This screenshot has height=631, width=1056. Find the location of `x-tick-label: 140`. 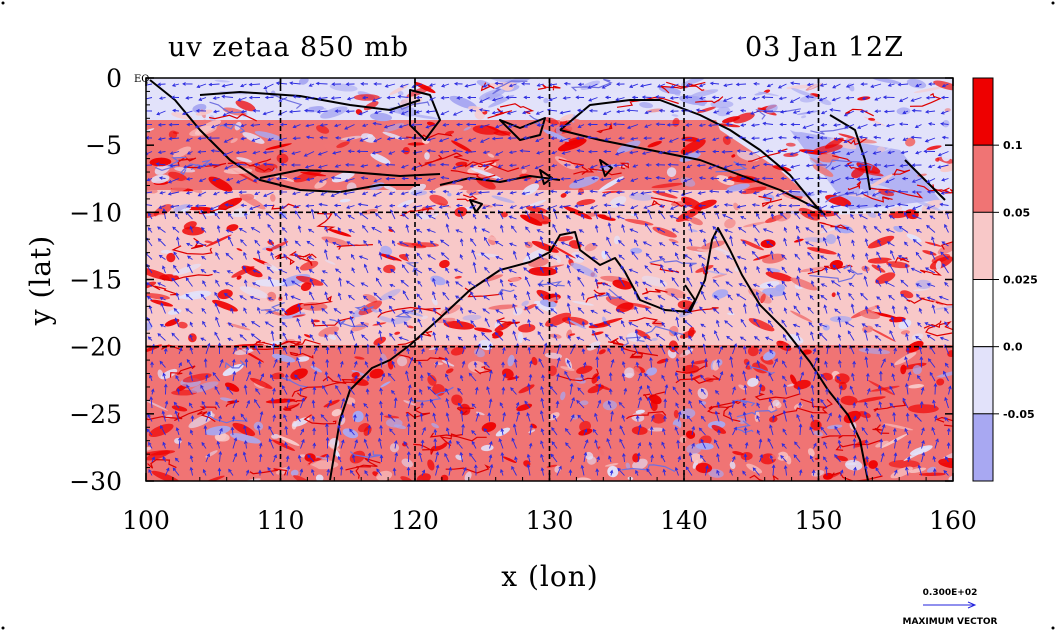

x-tick-label: 140 is located at coordinates (684, 520).